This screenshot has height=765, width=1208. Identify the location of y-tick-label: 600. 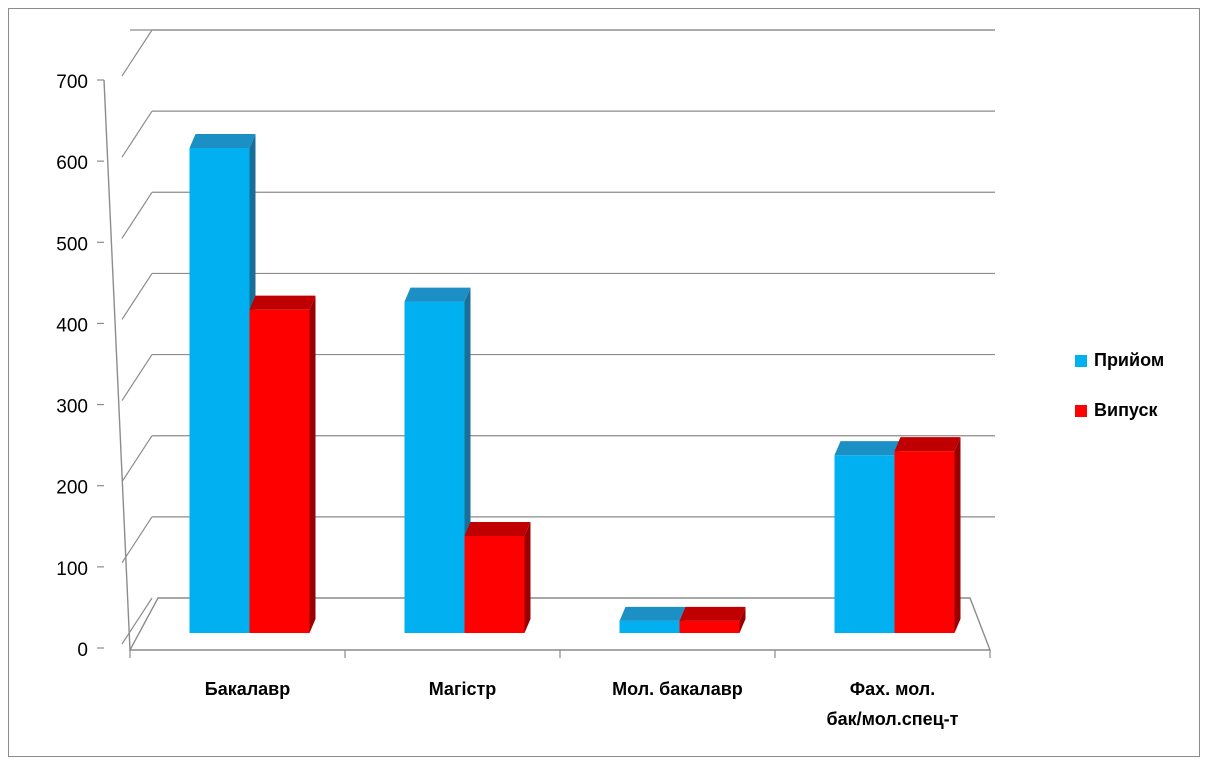
(72, 163).